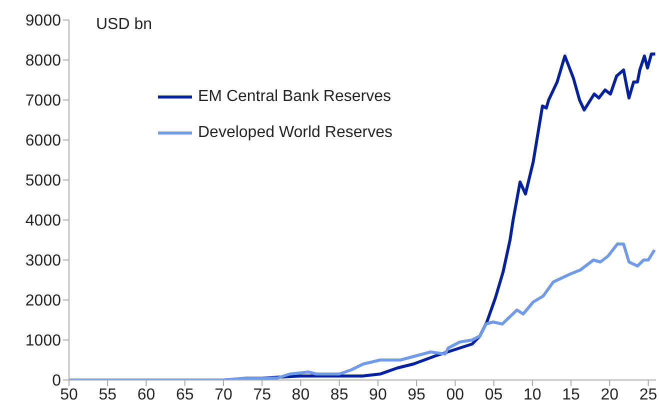  Describe the element at coordinates (223, 395) in the screenshot. I see `x-tick-label: 70` at that location.